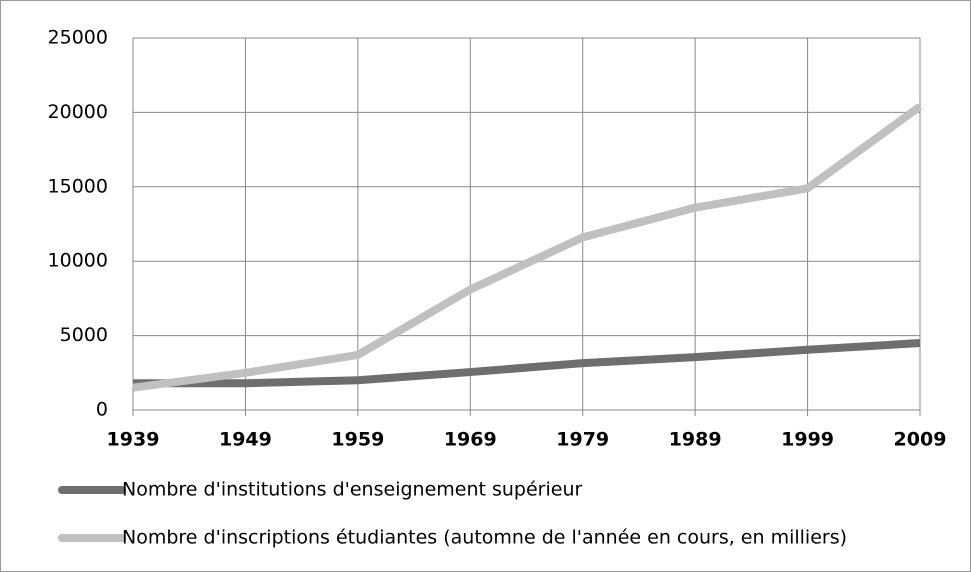  What do you see at coordinates (527, 363) in the screenshot?
I see `series-line` at bounding box center [527, 363].